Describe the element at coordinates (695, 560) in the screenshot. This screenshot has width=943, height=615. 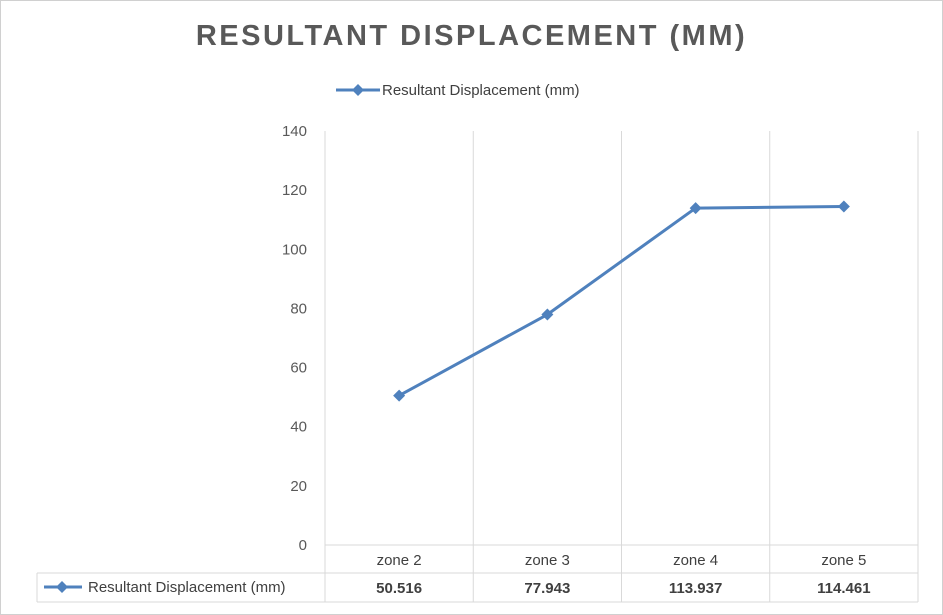
I see `category-label: zone 4` at that location.